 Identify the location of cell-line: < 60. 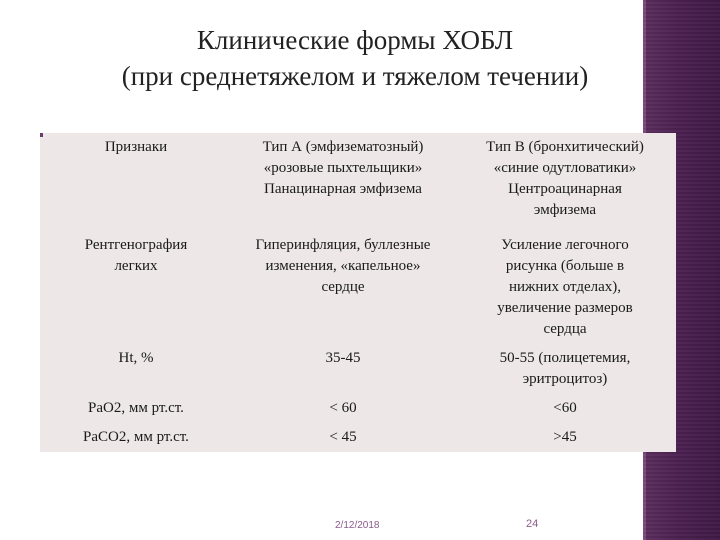
(343, 408).